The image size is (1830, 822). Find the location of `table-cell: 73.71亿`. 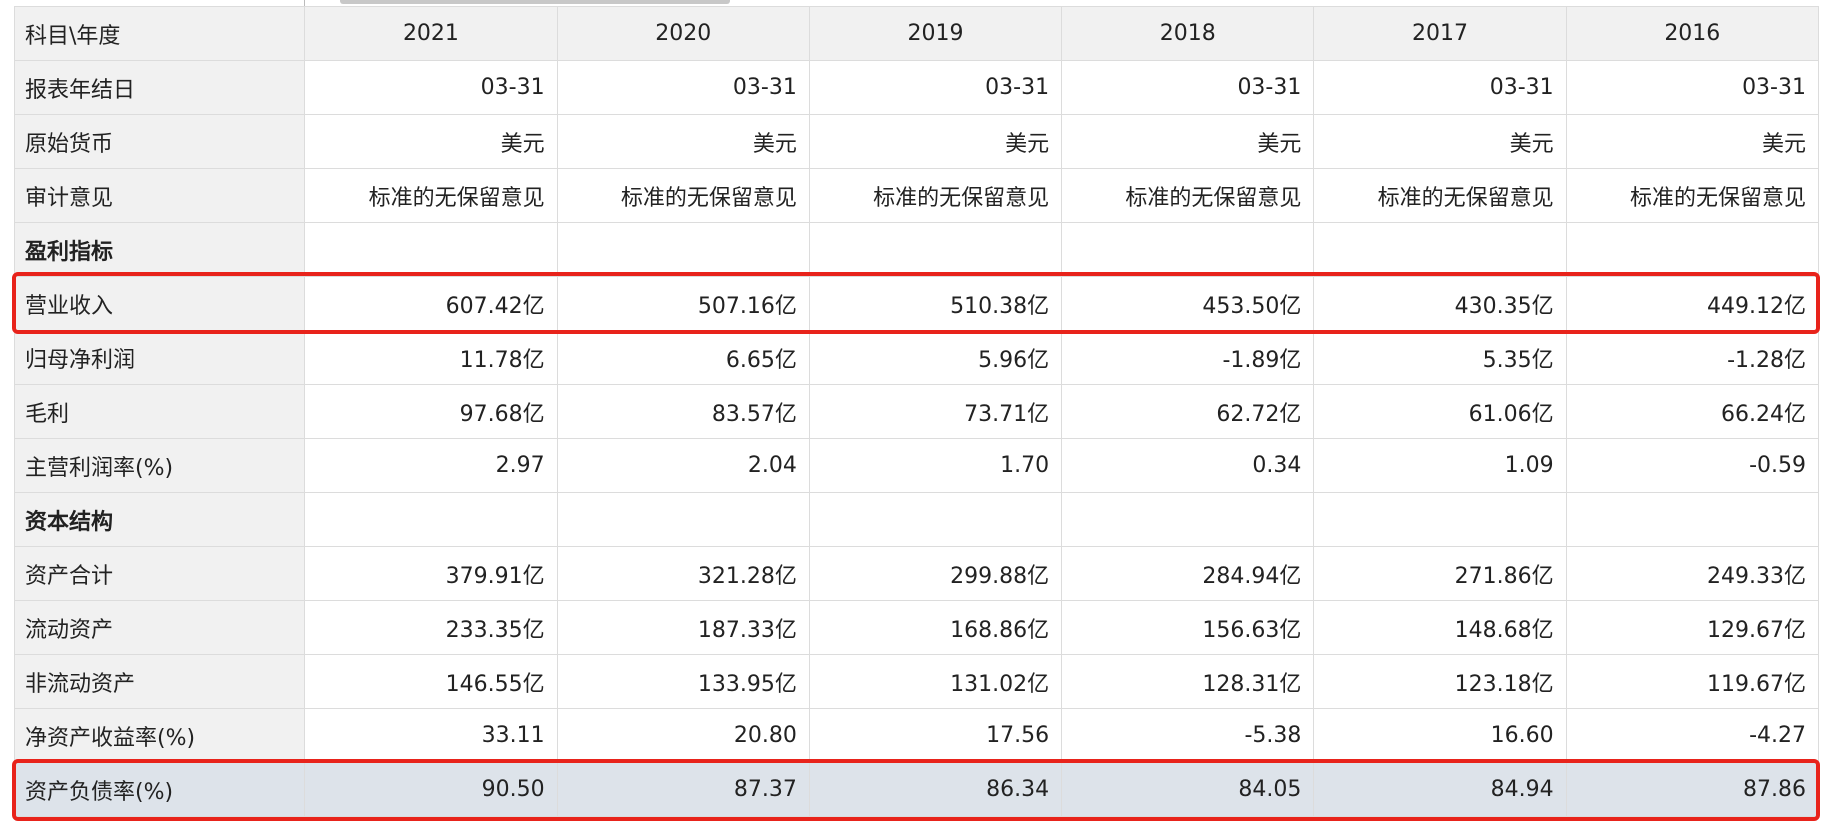

table-cell: 73.71亿 is located at coordinates (935, 411).